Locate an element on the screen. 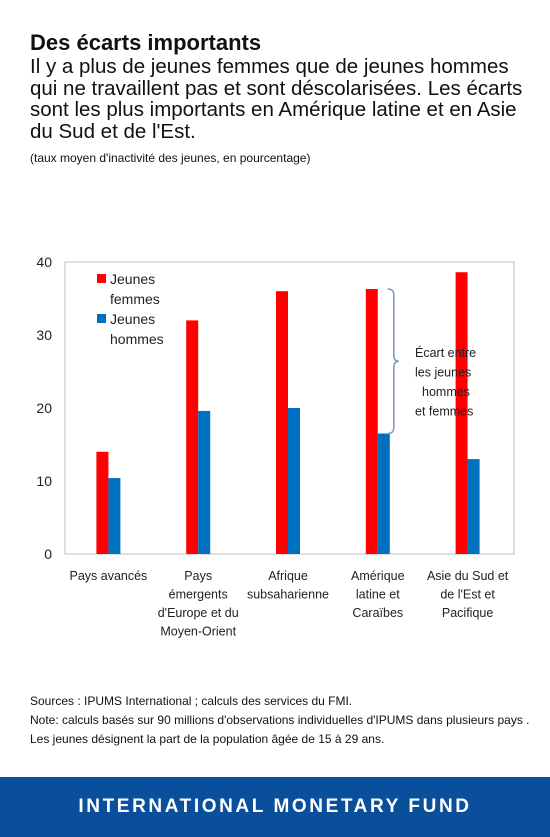 This screenshot has height=837, width=550. y-tick-label: 20 is located at coordinates (44, 408).